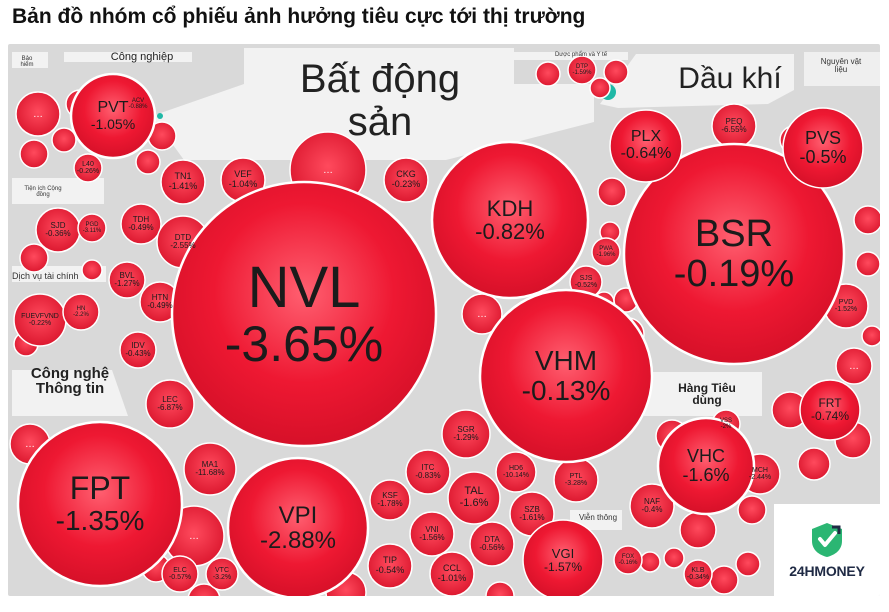 This screenshot has width=889, height=612. What do you see at coordinates (582, 70) in the screenshot?
I see `stock-cell-dtp` at bounding box center [582, 70].